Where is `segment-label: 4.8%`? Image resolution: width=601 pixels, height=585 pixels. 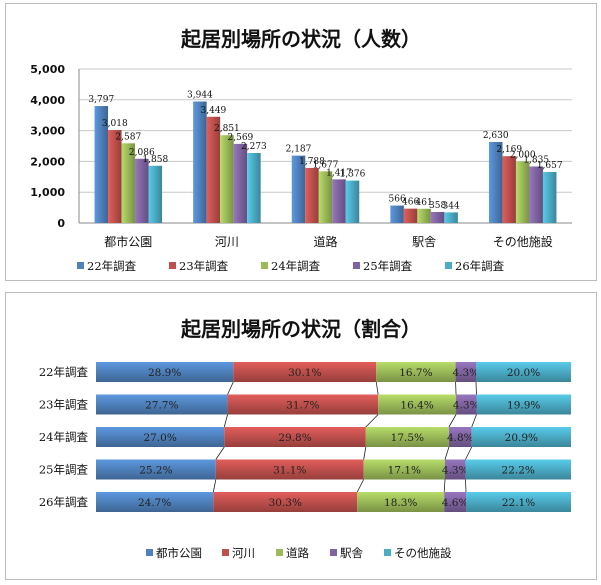 segment-label: 4.8% is located at coordinates (460, 438).